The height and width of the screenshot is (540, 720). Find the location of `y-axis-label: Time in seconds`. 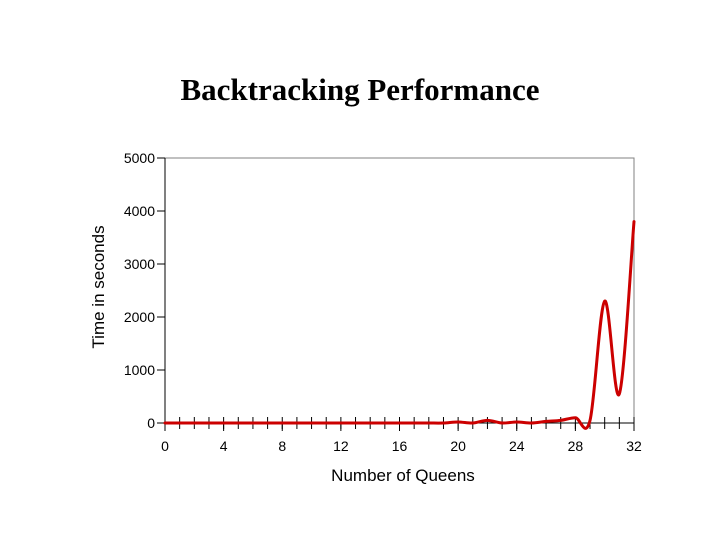

y-axis-label: Time in seconds is located at coordinates (98, 286).